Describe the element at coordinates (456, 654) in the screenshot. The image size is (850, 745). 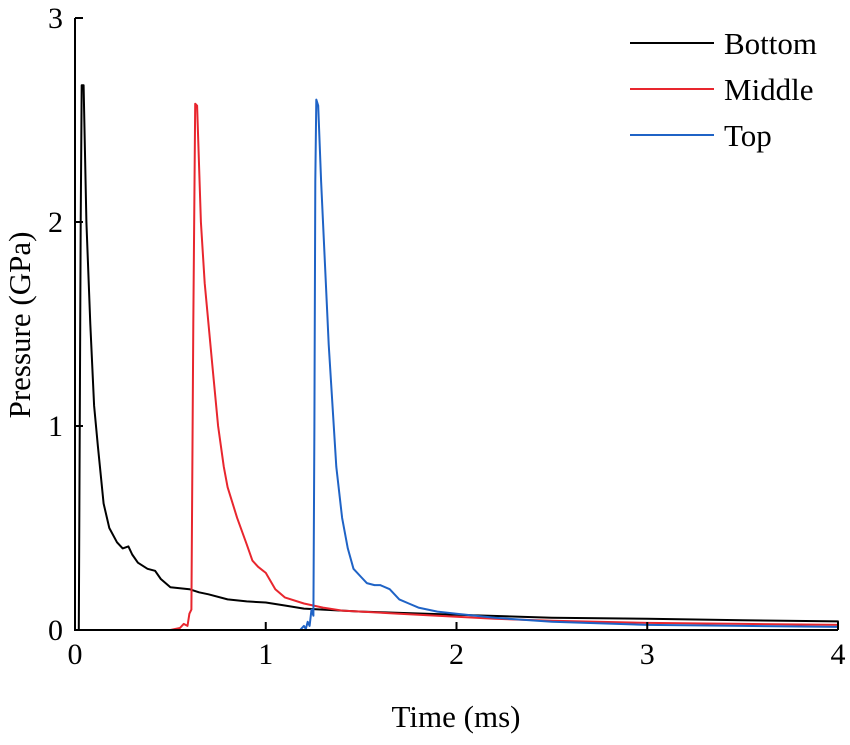
I see `x-tick-label: 2` at that location.